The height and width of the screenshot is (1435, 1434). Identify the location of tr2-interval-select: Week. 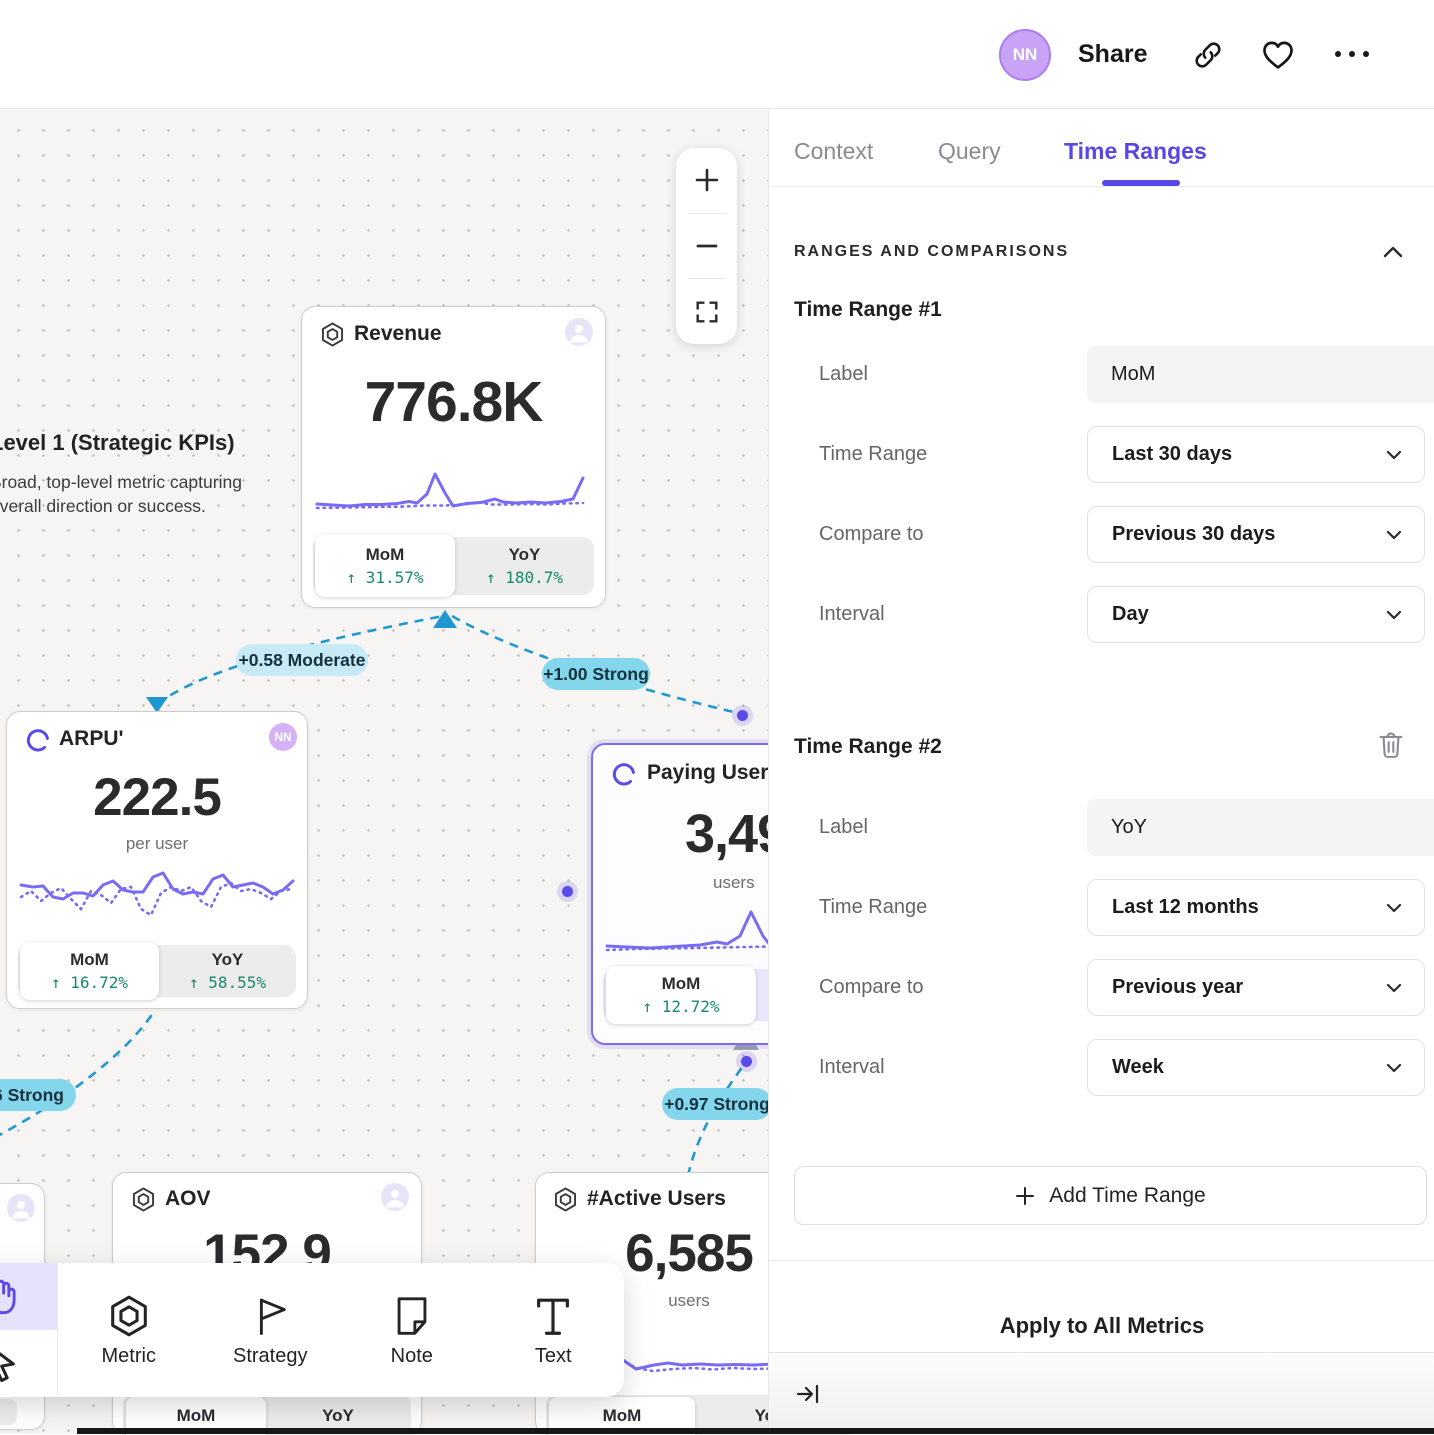
(1256, 1067).